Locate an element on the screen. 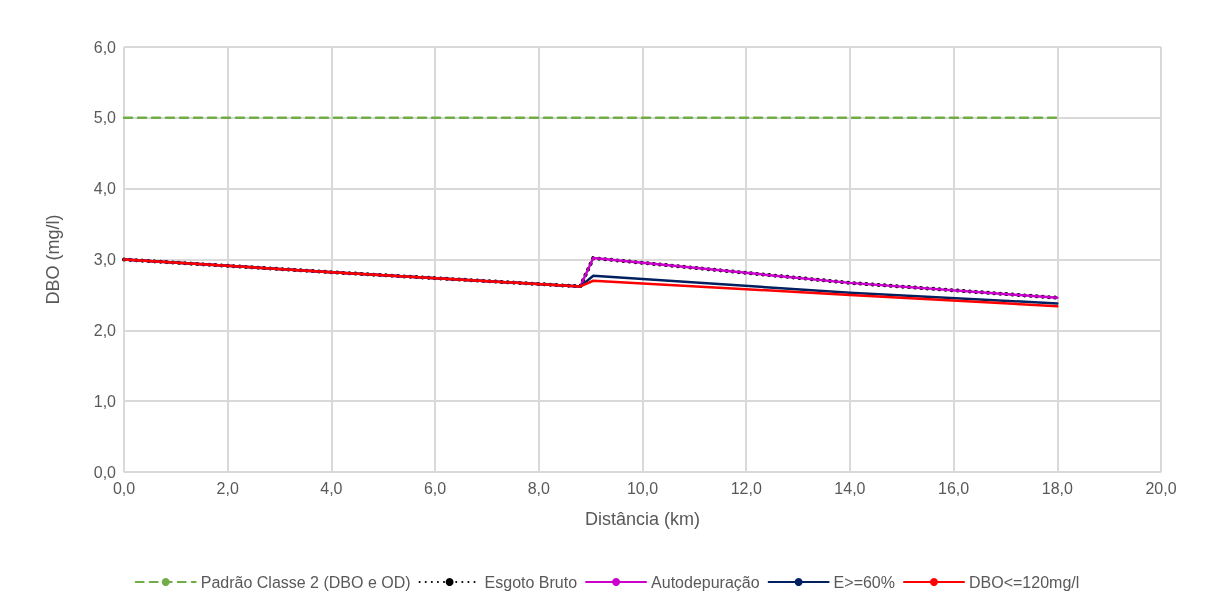 The width and height of the screenshot is (1214, 607). legend-label: Padrão Classe 2 (DBO e OD) is located at coordinates (305, 582).